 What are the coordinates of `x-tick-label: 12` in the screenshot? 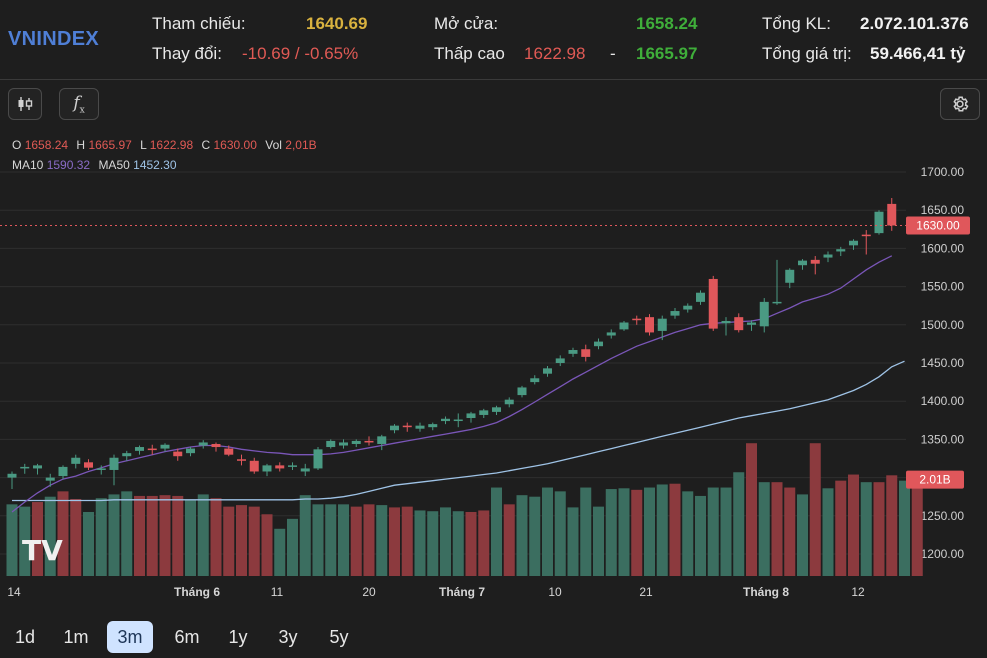 It's located at (858, 592).